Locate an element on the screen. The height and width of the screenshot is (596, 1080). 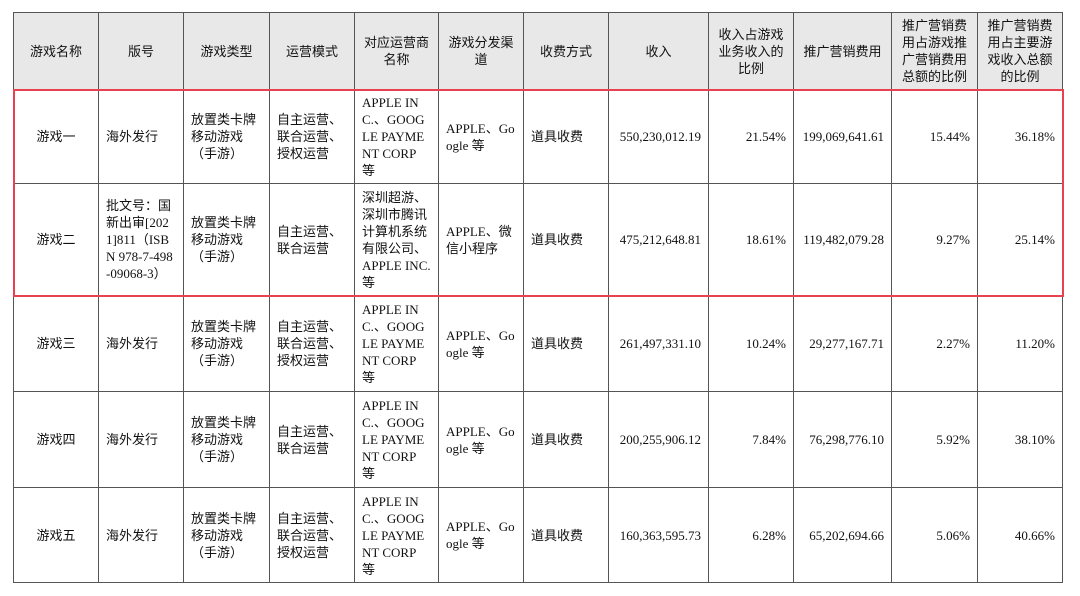
header-cell: 运营模式 is located at coordinates (312, 51).